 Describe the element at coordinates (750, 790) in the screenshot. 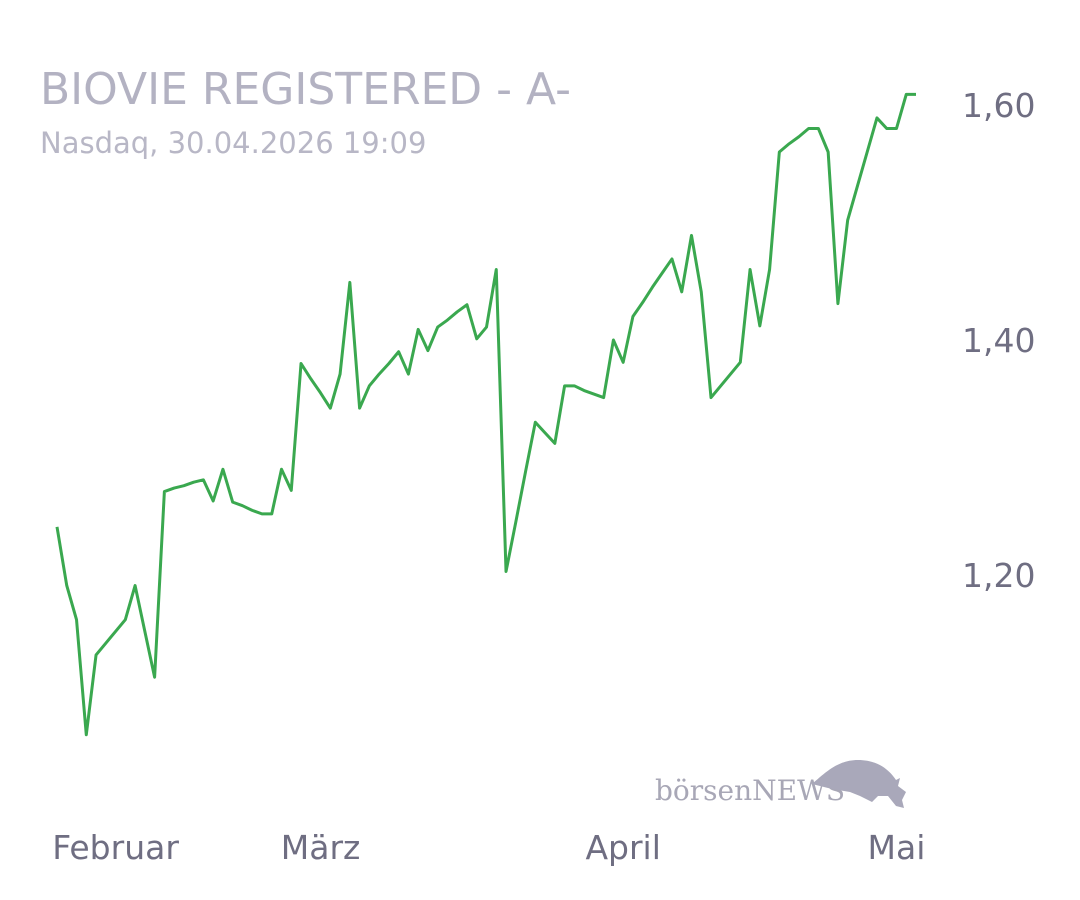

I see `watermark-text: börsenNEWS` at that location.